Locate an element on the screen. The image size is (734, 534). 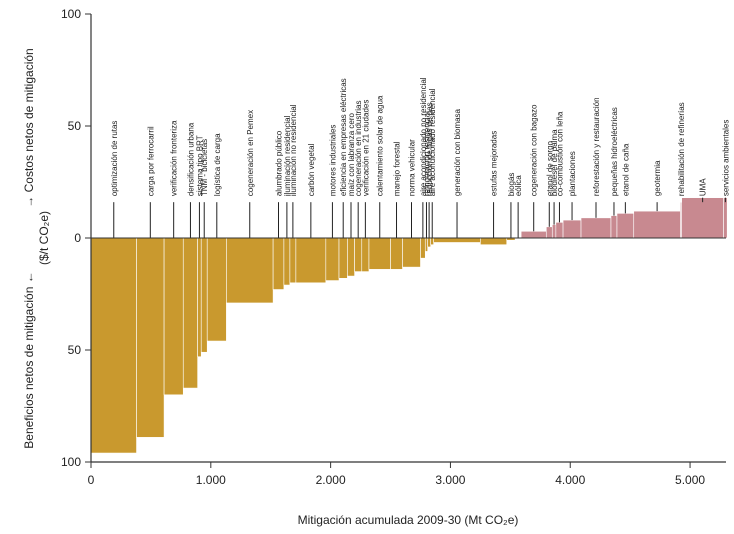
measure-label-3: verificación fronteriza is located at coordinates (174, 158).